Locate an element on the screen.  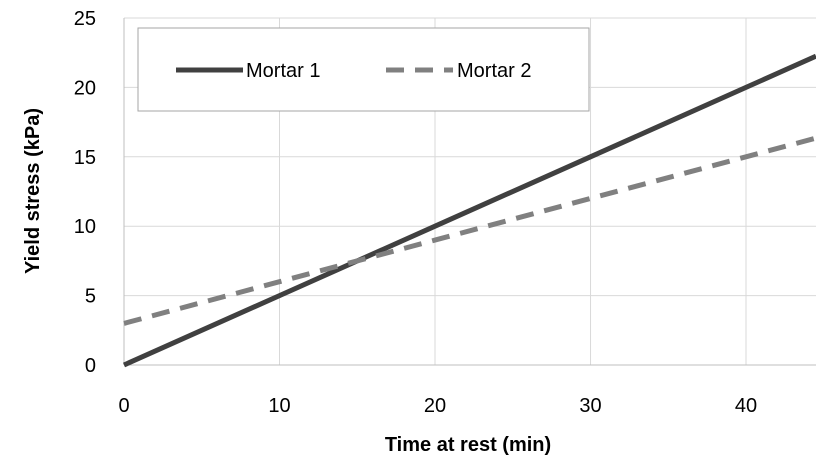
y-tick-label-0: 0 is located at coordinates (90, 366).